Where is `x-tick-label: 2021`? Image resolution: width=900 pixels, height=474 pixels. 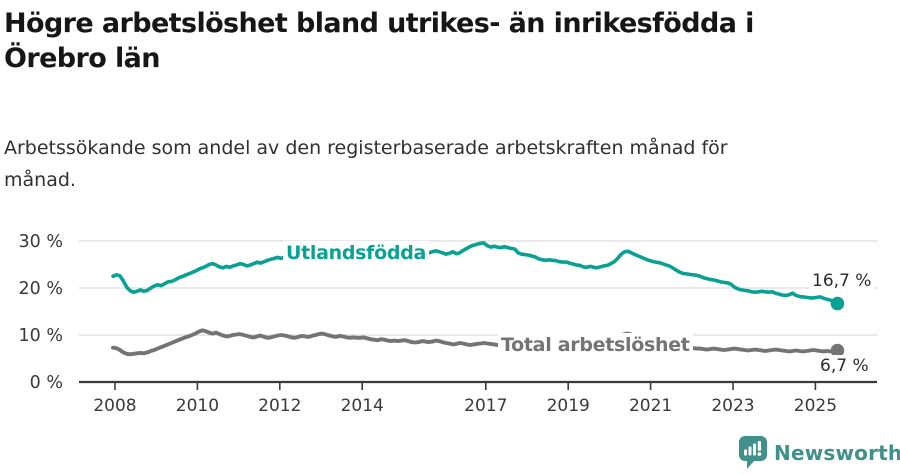
x-tick-label: 2021 is located at coordinates (650, 406).